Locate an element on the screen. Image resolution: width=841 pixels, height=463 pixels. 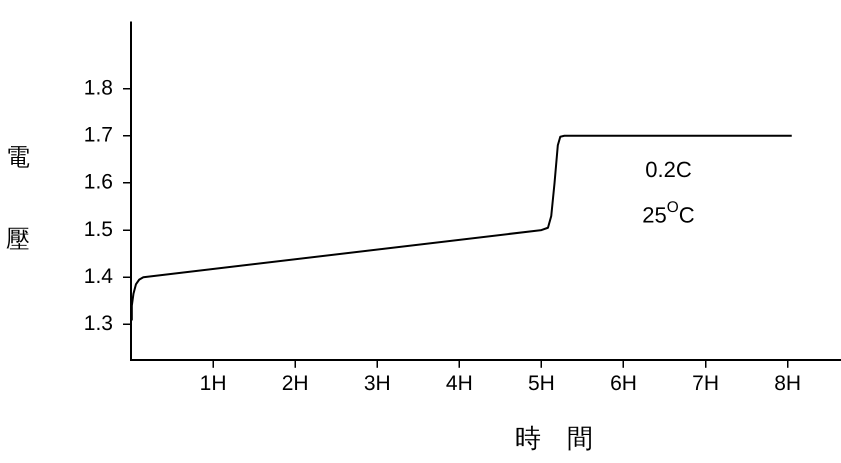
y-tick-label: 1.3 is located at coordinates (98, 324).